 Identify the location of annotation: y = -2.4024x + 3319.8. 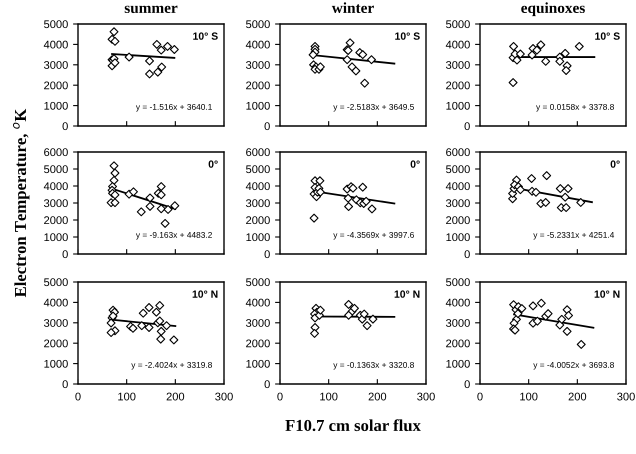
(171, 366).